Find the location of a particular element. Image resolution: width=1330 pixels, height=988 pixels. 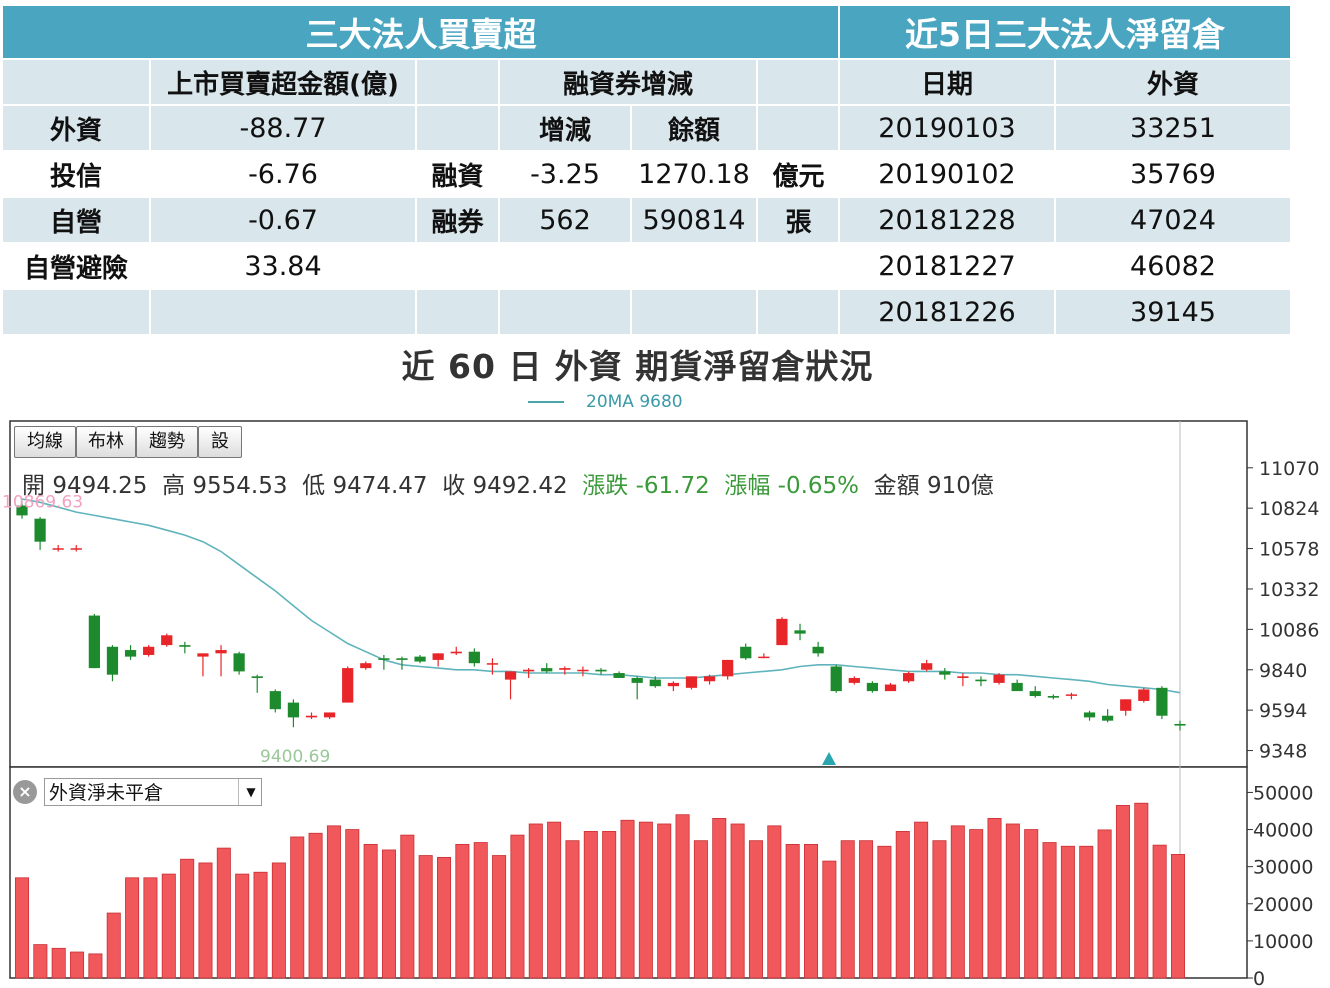

change-subheader: 增減 is located at coordinates (565, 128).